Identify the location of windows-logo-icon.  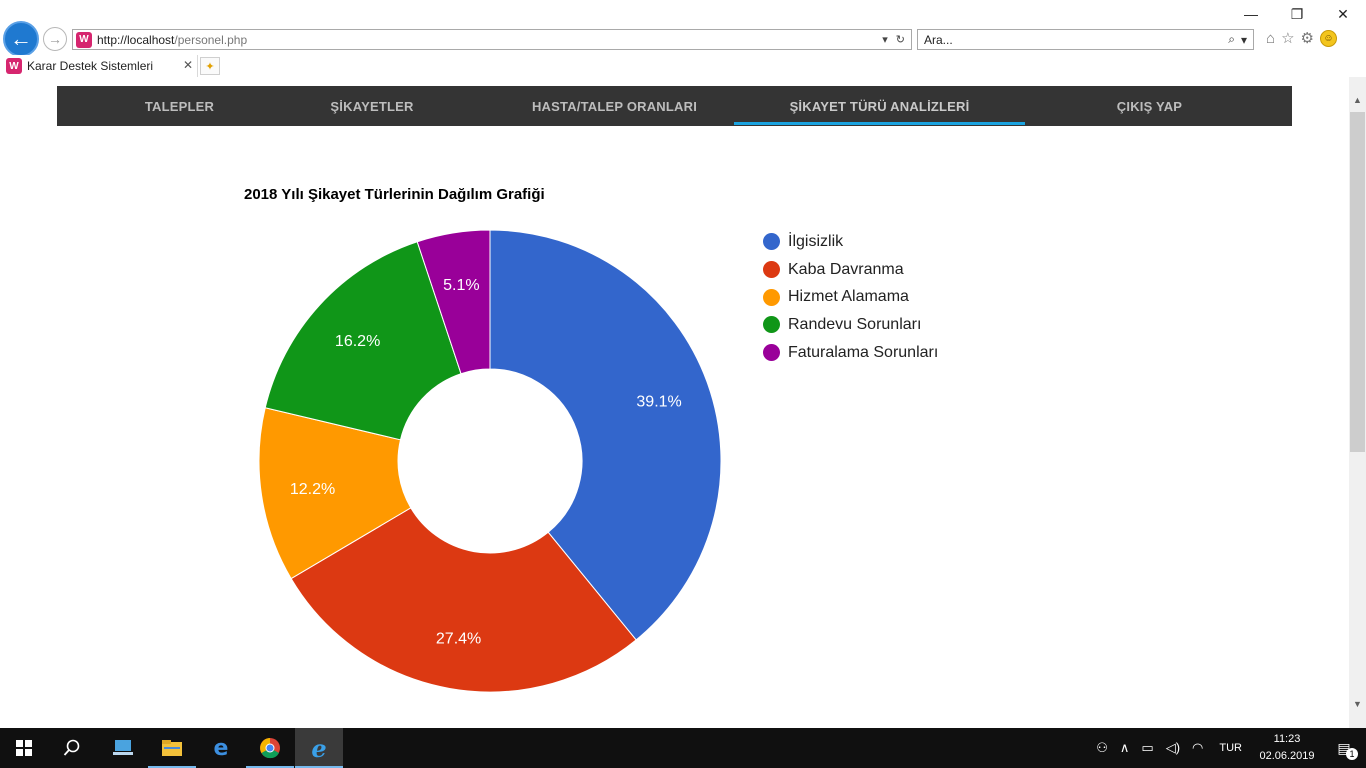
(24, 748).